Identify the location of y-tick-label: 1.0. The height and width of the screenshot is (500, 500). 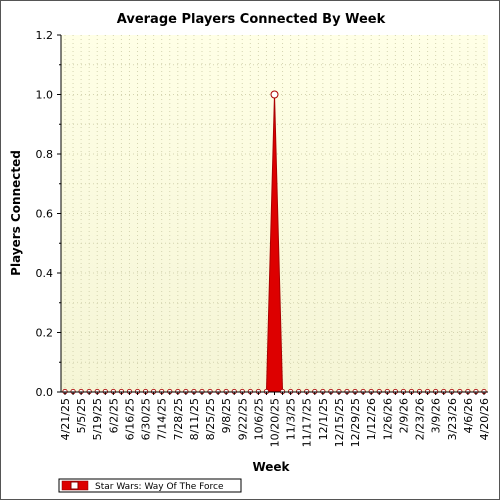
(45, 95).